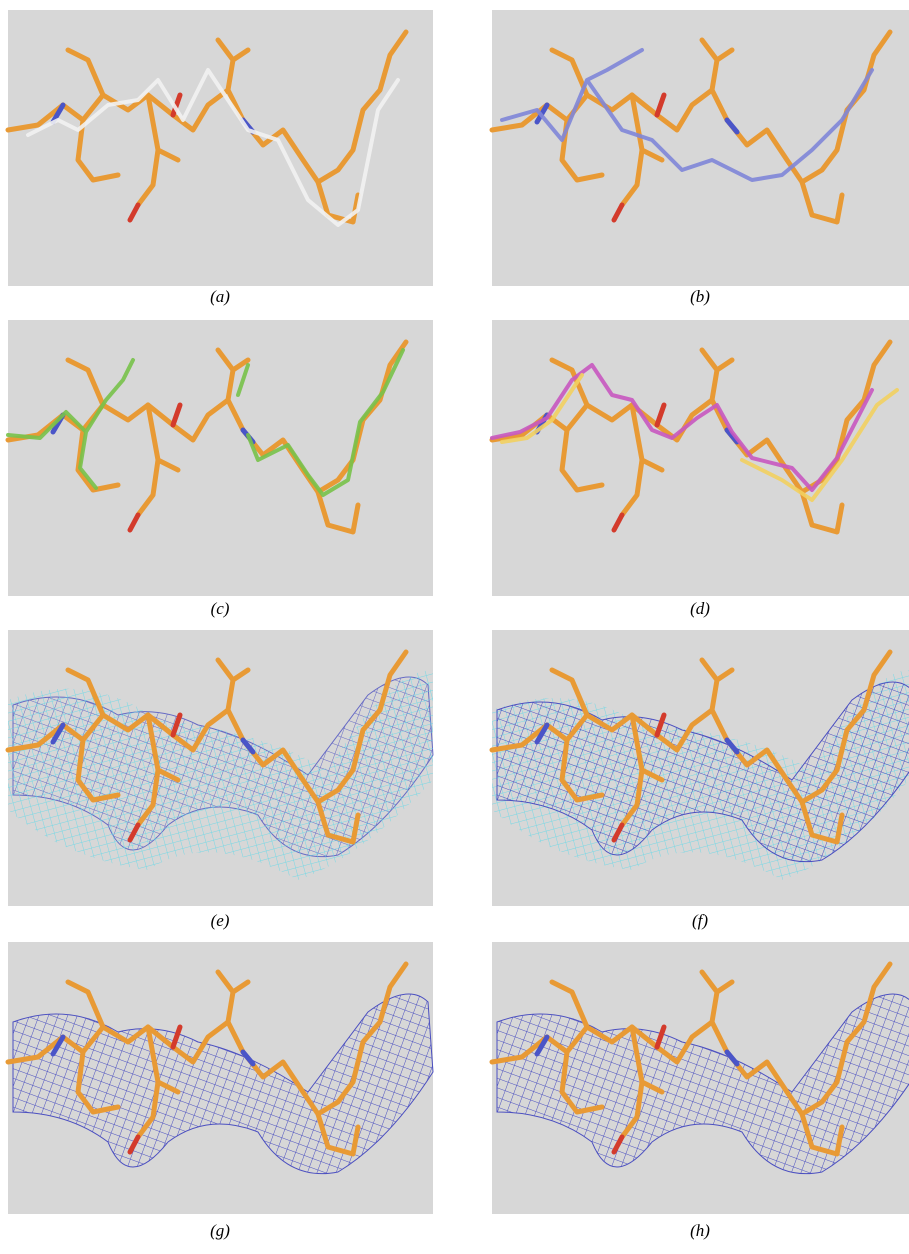 The image size is (909, 1254). I want to click on panel-label: (b), so click(700, 296).